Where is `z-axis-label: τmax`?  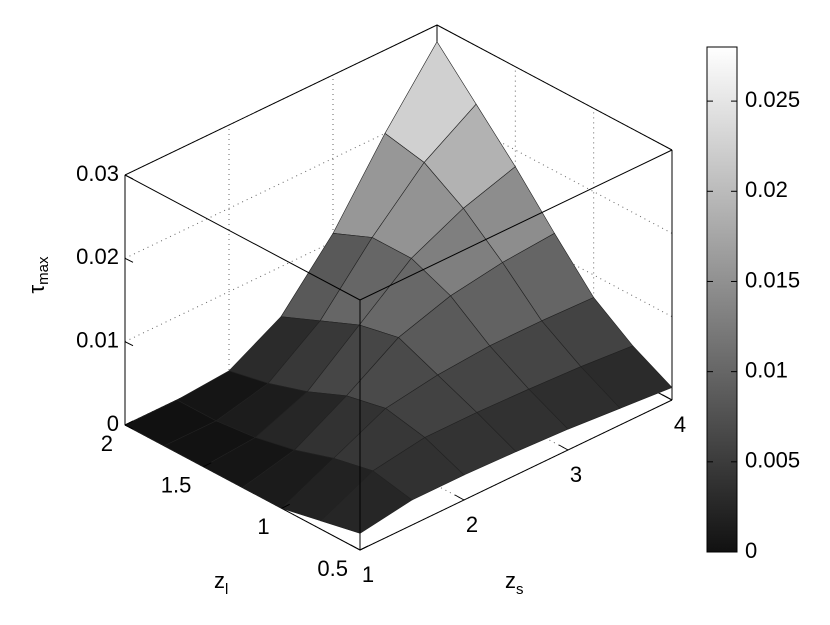 z-axis-label: τmax is located at coordinates (38, 275).